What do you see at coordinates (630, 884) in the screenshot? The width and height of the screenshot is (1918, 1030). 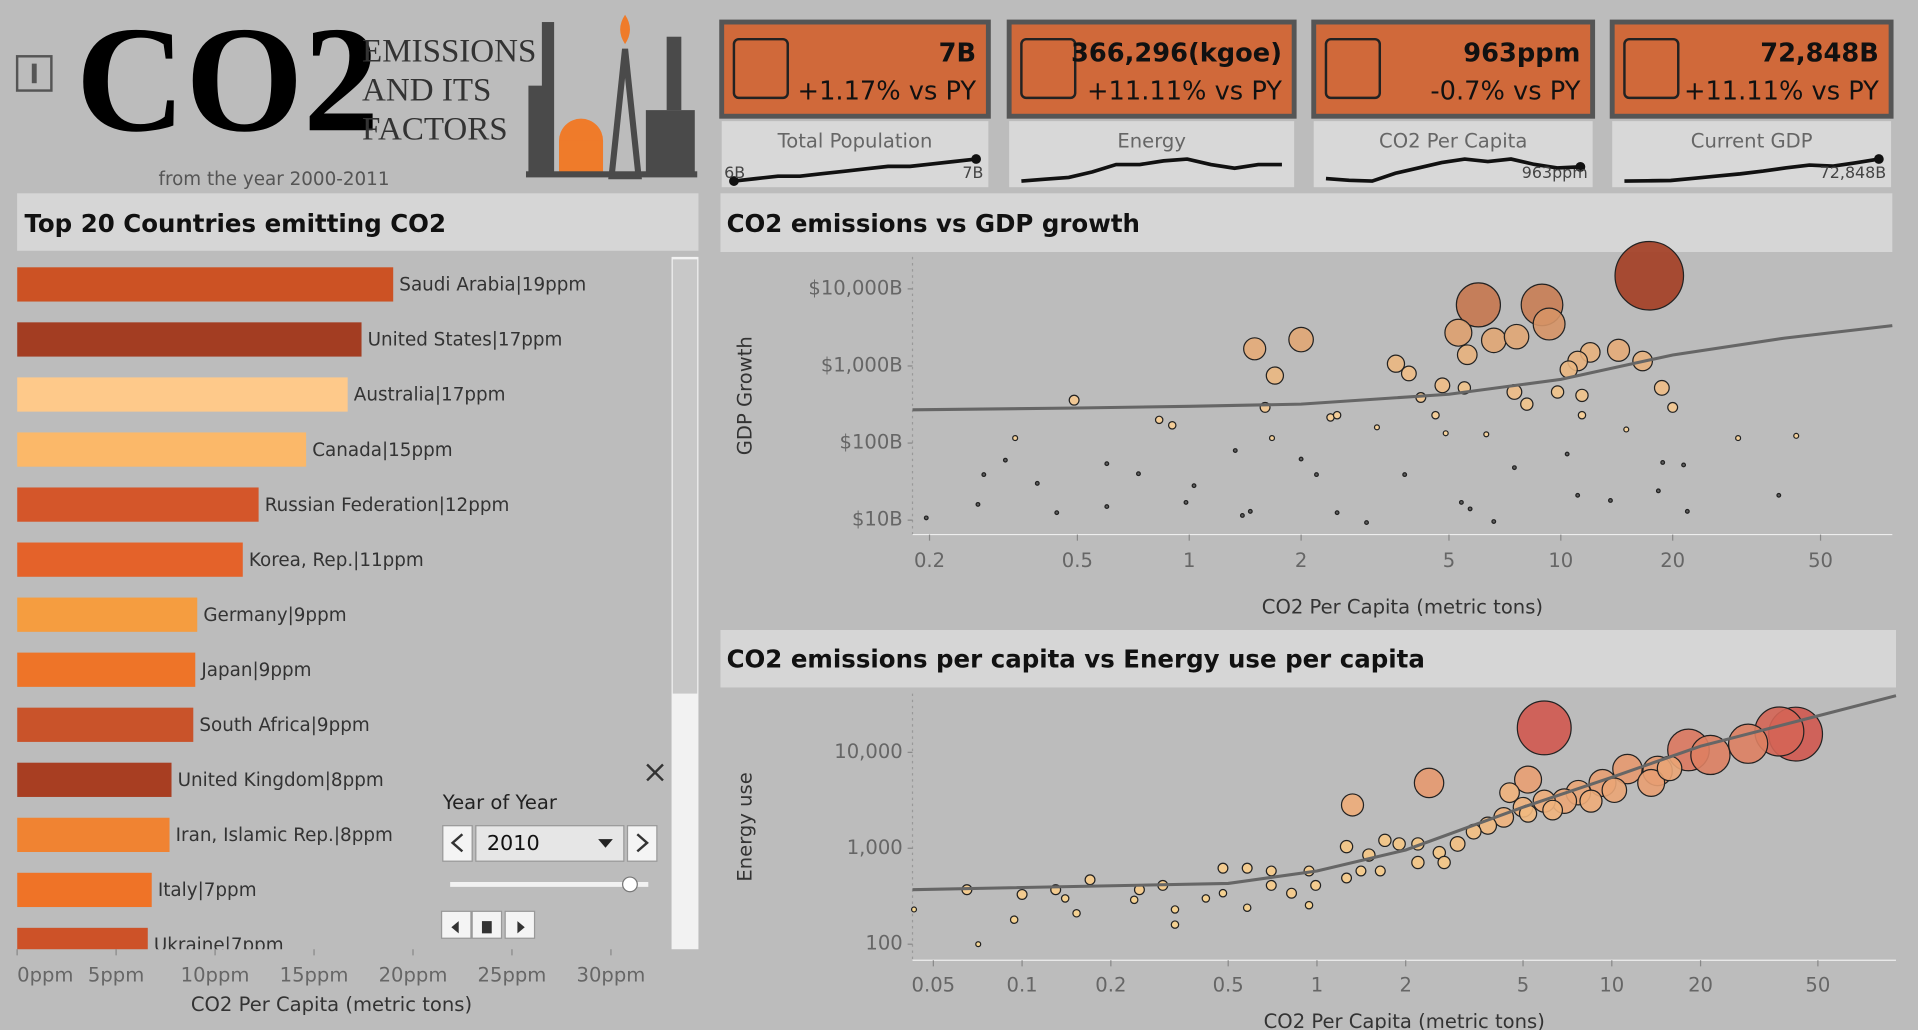 I see `slider-handle` at bounding box center [630, 884].